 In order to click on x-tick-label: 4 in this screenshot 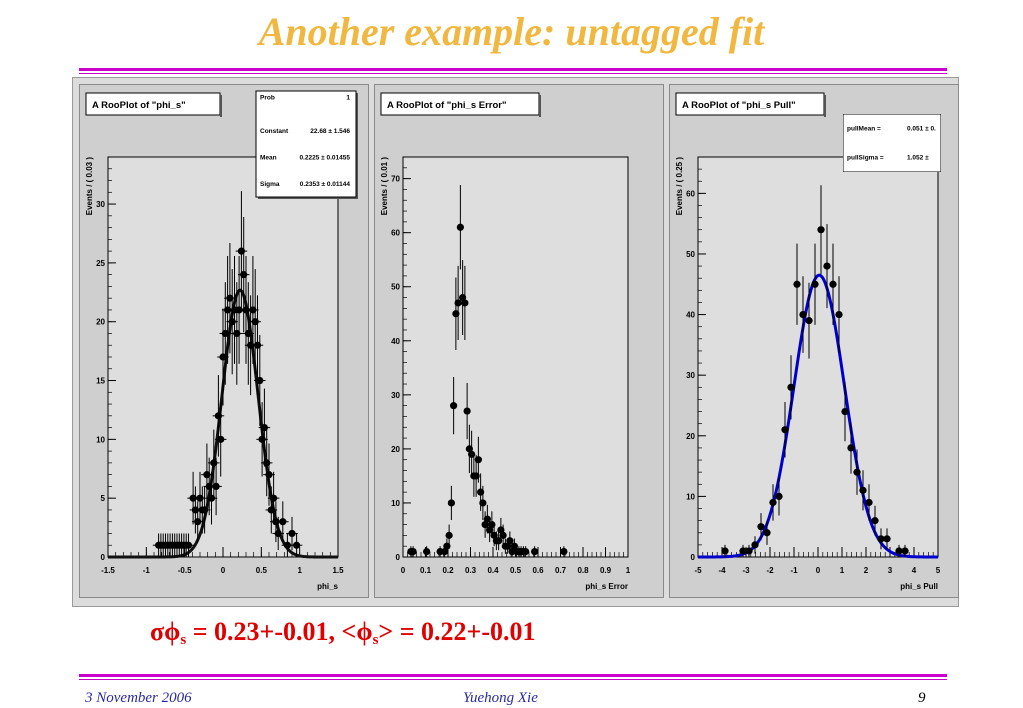, I will do `click(914, 570)`.